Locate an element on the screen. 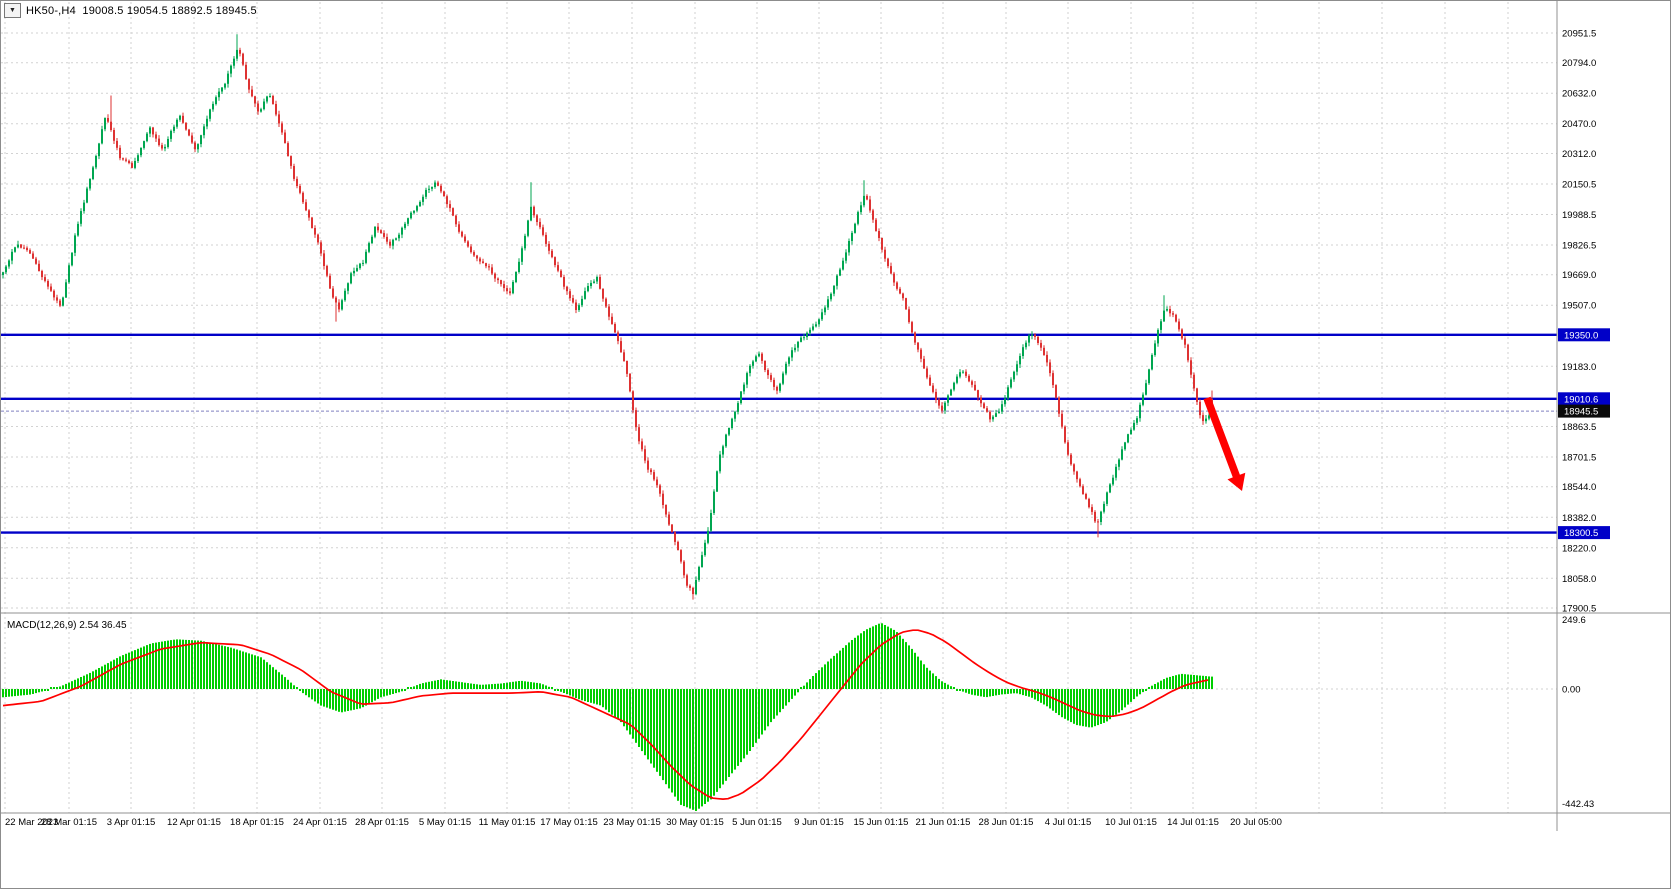  svg-text: 24 Apr 01:15 is located at coordinates (320, 822).